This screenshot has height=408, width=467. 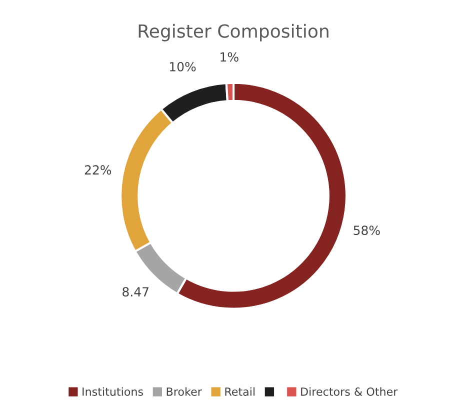 What do you see at coordinates (367, 231) in the screenshot?
I see `data-label: 58%` at bounding box center [367, 231].